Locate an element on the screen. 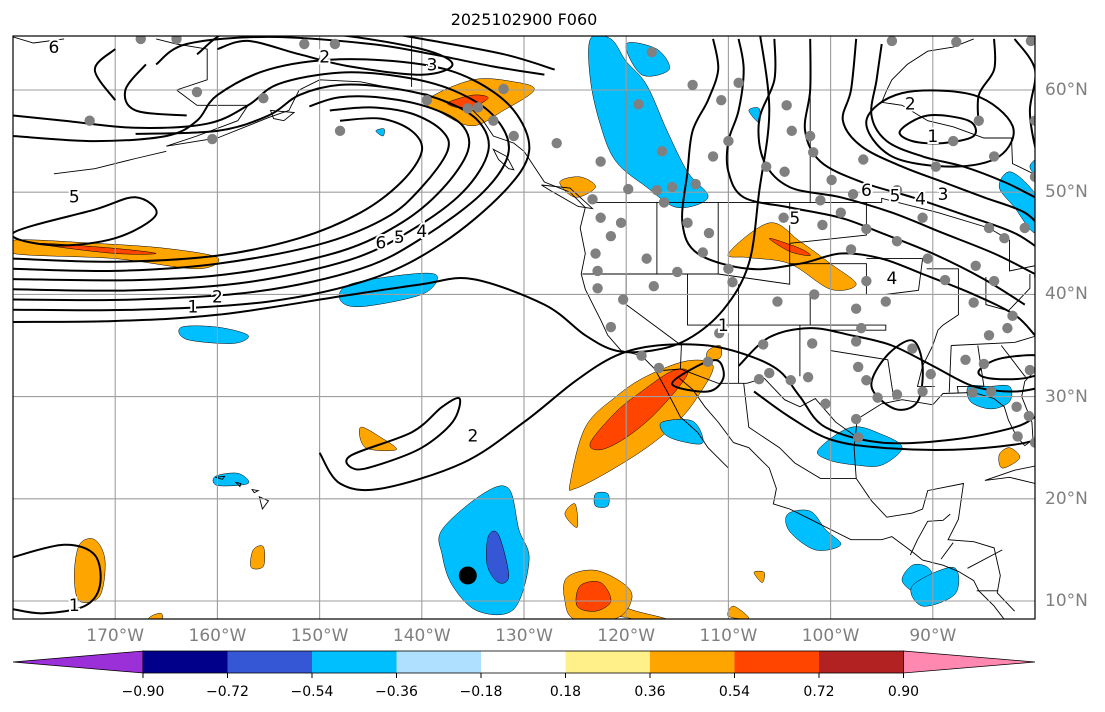 This screenshot has width=1105, height=712. contour-2-closed is located at coordinates (403, 434).